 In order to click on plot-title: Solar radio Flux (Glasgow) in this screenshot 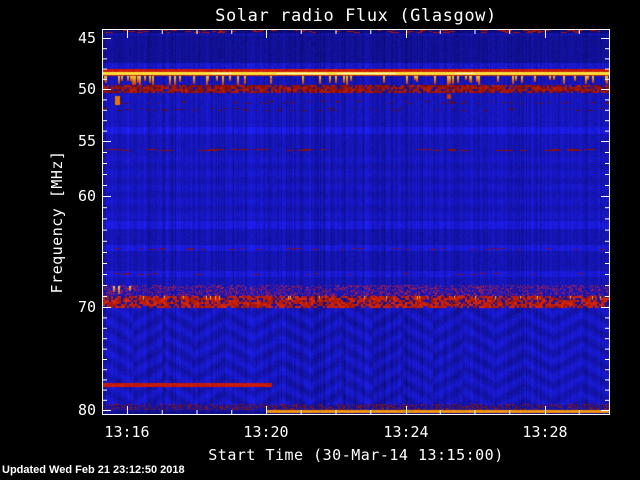, I will do `click(356, 16)`.